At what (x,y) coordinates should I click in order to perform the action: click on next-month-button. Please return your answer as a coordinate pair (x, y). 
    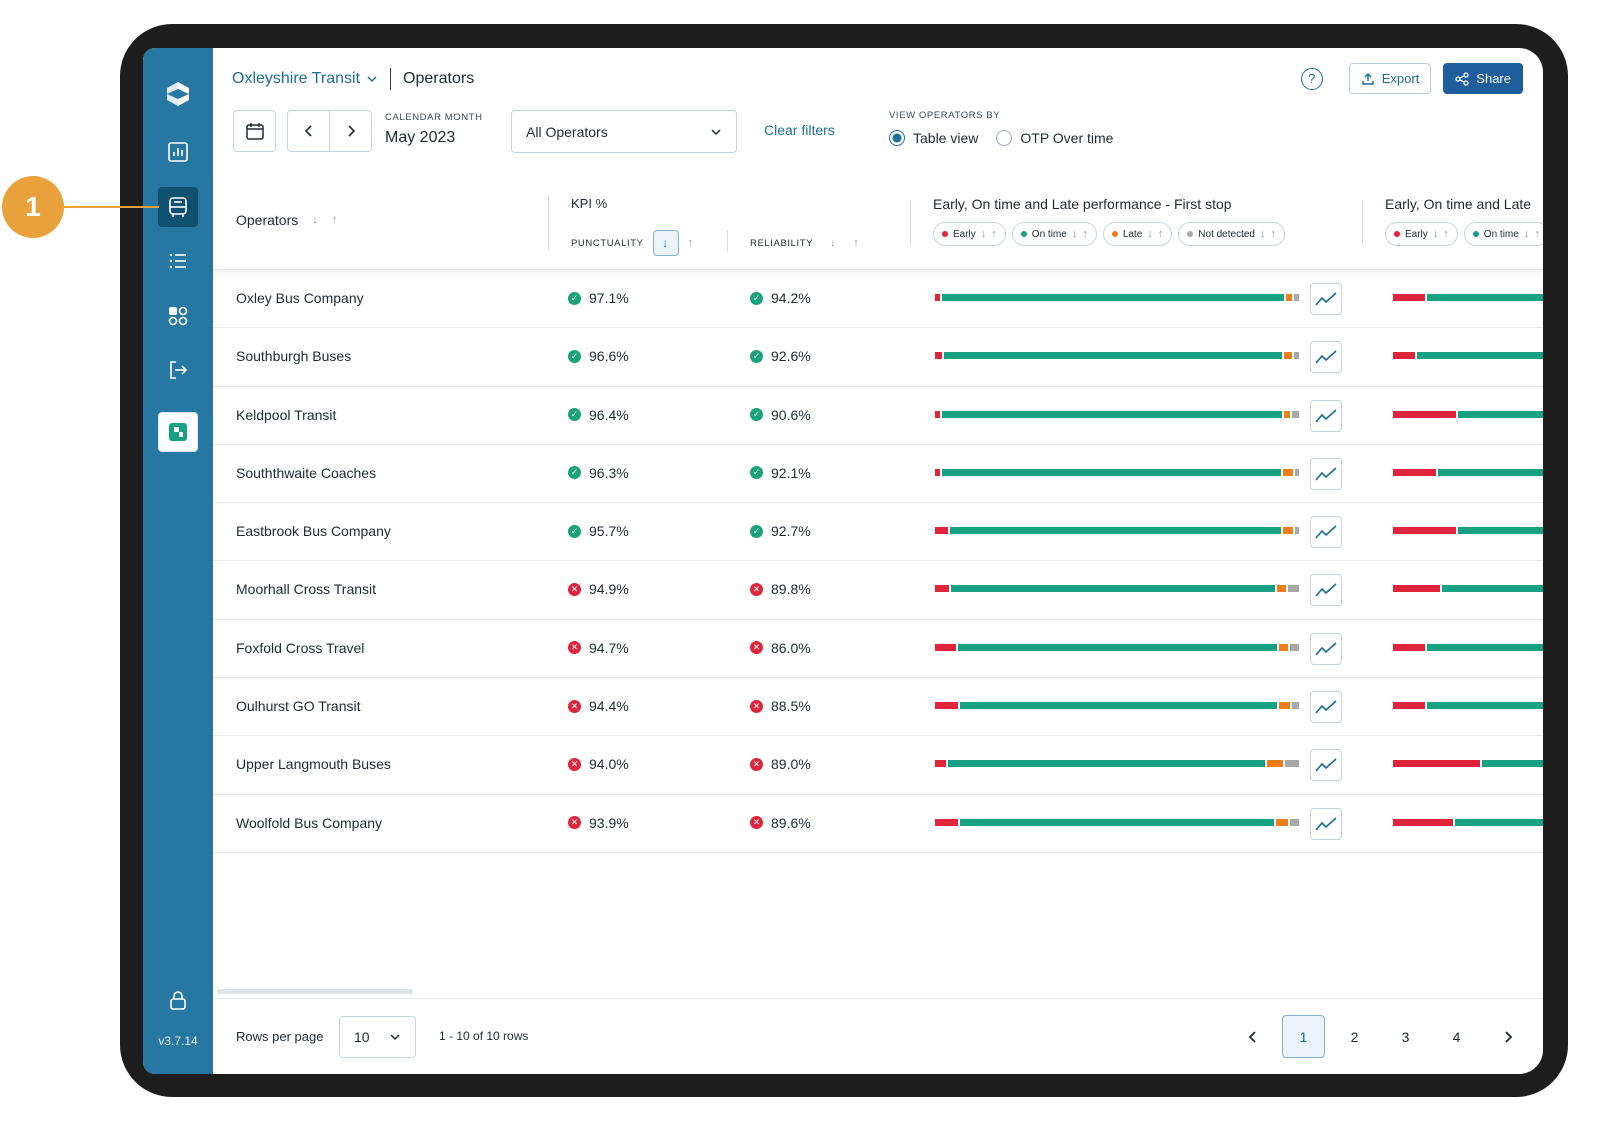
    Looking at the image, I should click on (350, 131).